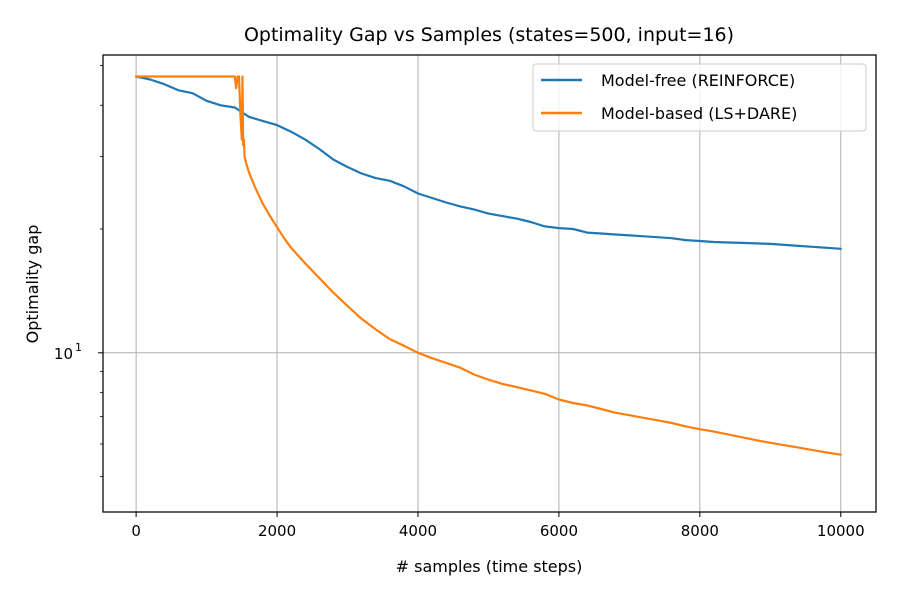 This screenshot has height=600, width=900. Describe the element at coordinates (699, 113) in the screenshot. I see `legend-label-model-based: Model-based (LS+DARE)` at that location.